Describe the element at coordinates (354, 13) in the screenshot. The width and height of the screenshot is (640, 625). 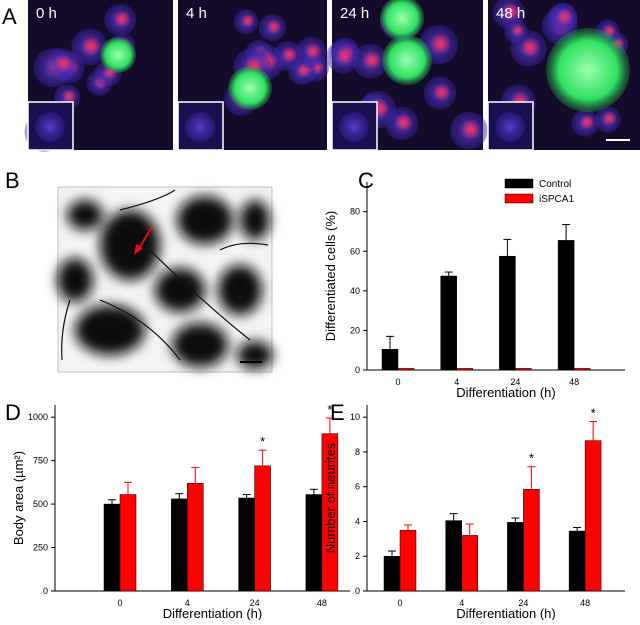
I see `image-label: 24 h` at that location.